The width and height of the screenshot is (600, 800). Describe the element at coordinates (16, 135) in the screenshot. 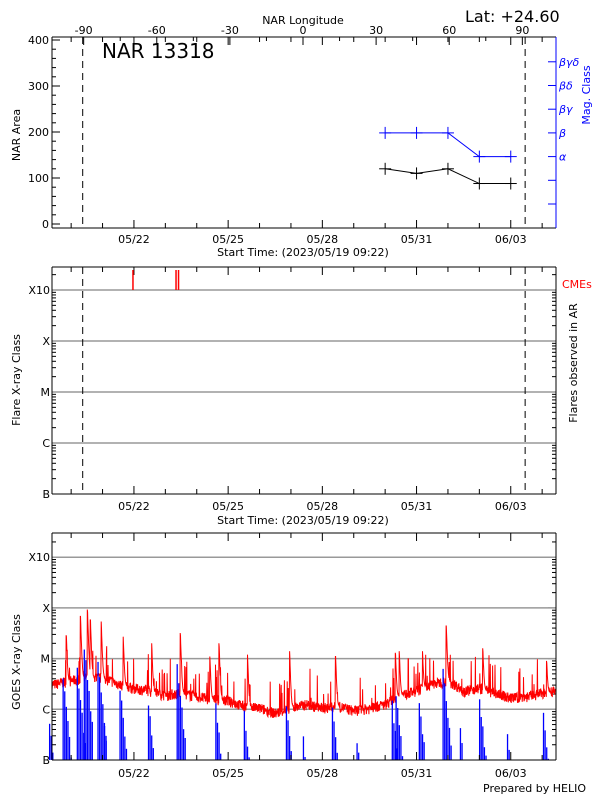

I see `nar-area-axis-title: NAR Area` at that location.